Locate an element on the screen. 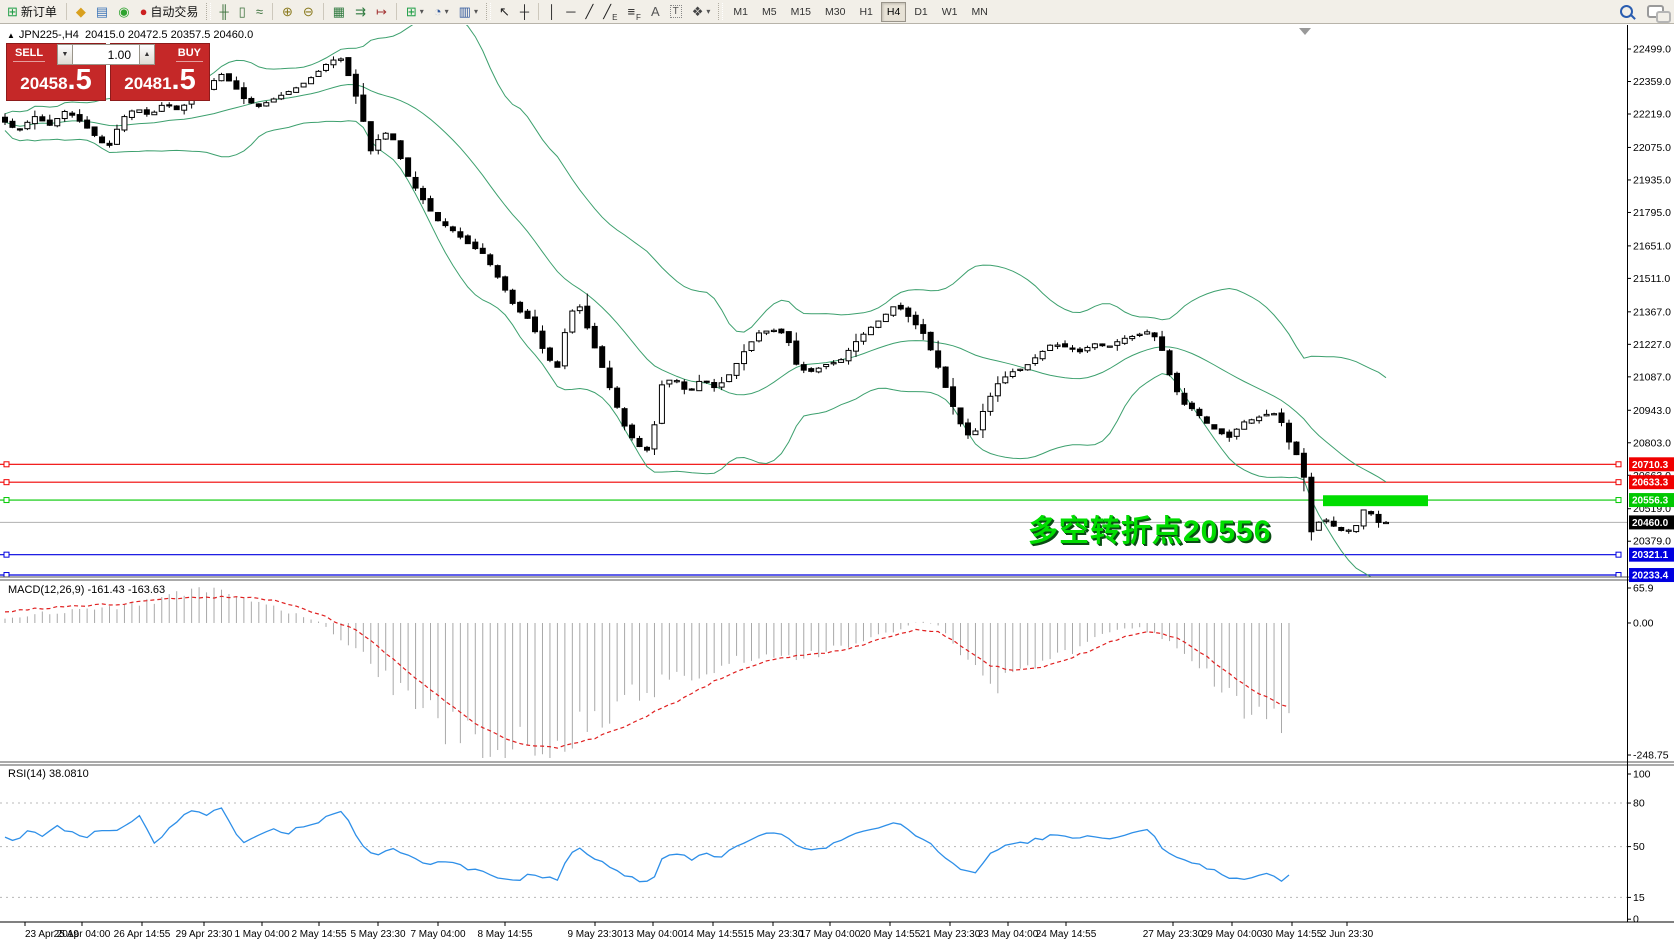  timeframe-button-w1: W1 is located at coordinates (949, 11).